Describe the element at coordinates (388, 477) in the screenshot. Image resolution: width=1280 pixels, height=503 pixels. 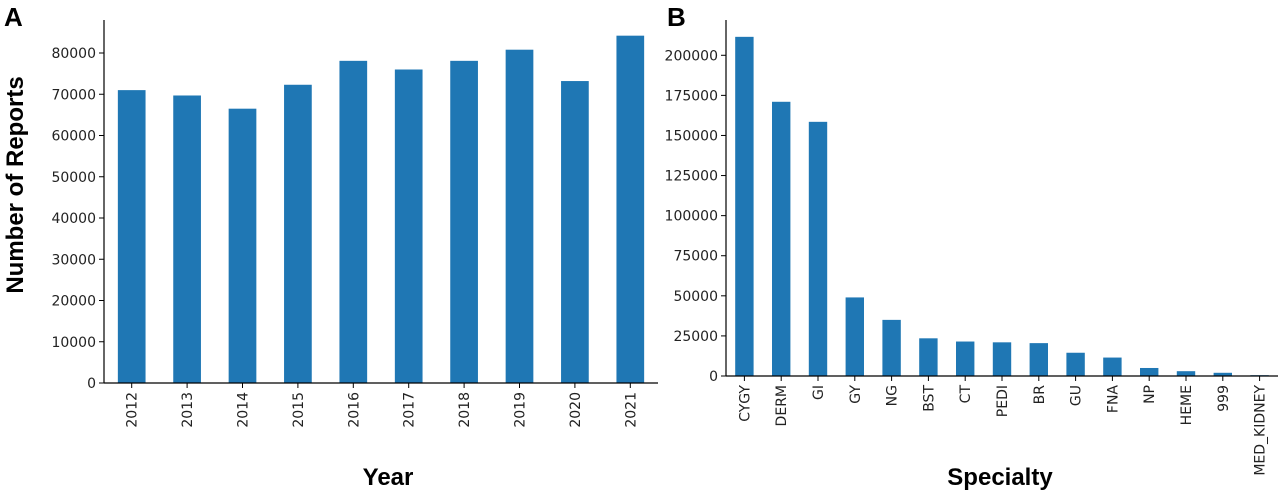
I see `panel-a-x-axis-title: Year` at that location.